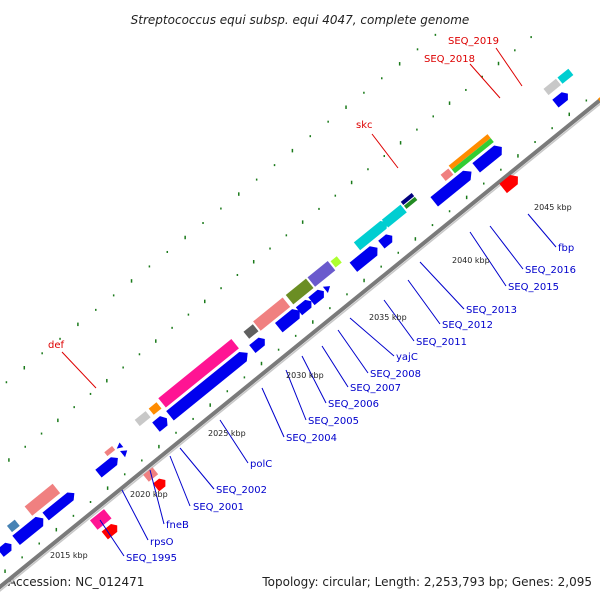 Image resolution: width=600 pixels, height=600 pixels. What do you see at coordinates (375, 388) in the screenshot?
I see `gene-label: SEQ_2007` at bounding box center [375, 388].